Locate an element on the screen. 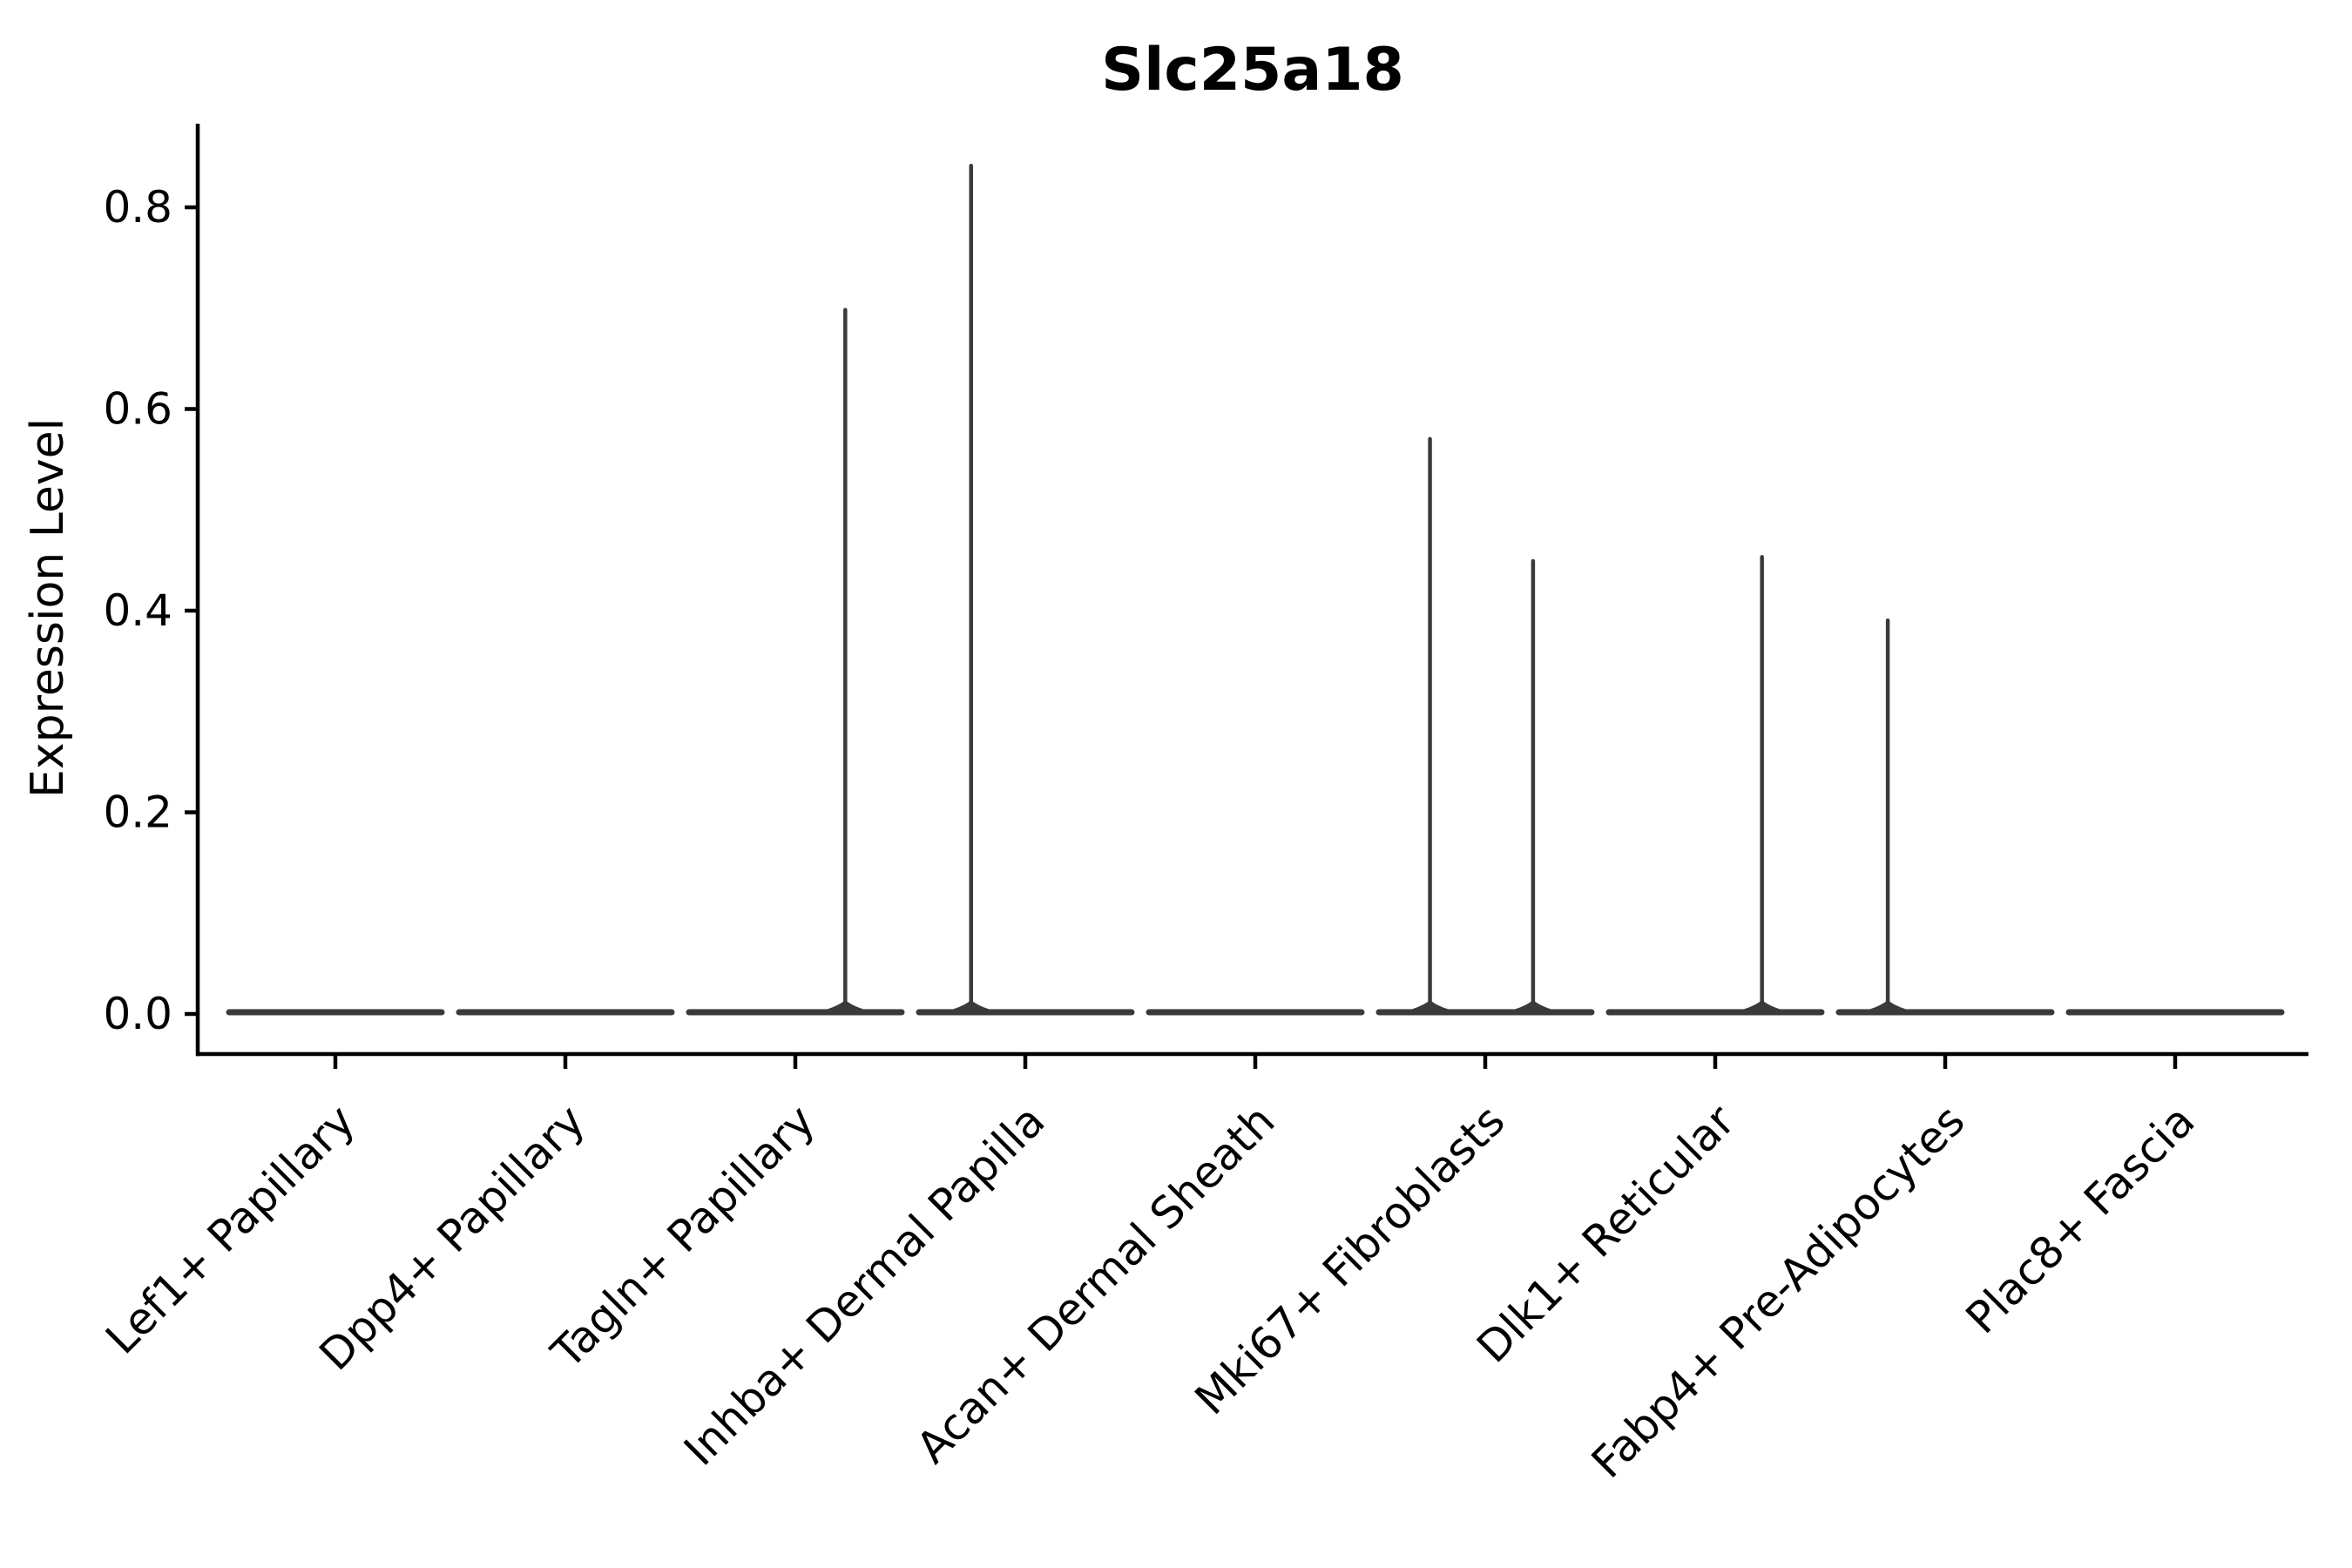  y-tick-label: 0.8 is located at coordinates (137, 207).